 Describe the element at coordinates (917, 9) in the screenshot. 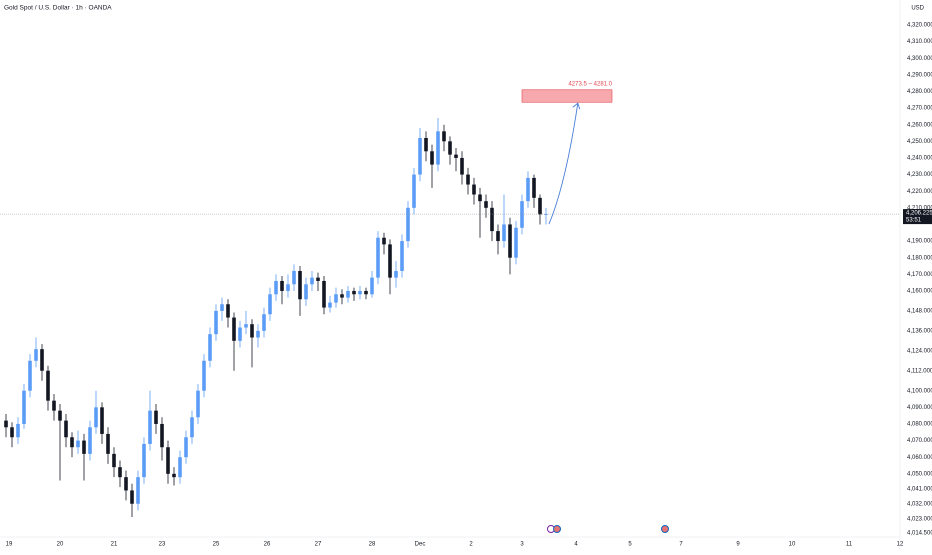

I see `currency-label: USD` at that location.